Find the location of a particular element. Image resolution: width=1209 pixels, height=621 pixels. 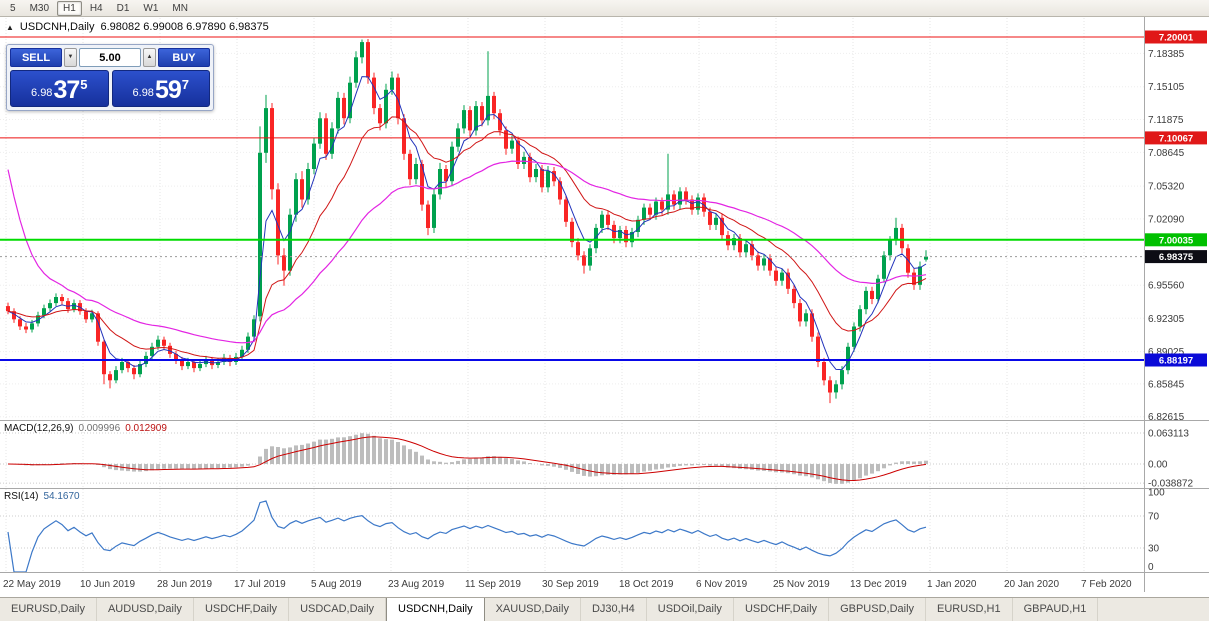

timeframe-button-h4: H4 is located at coordinates (96, 8).